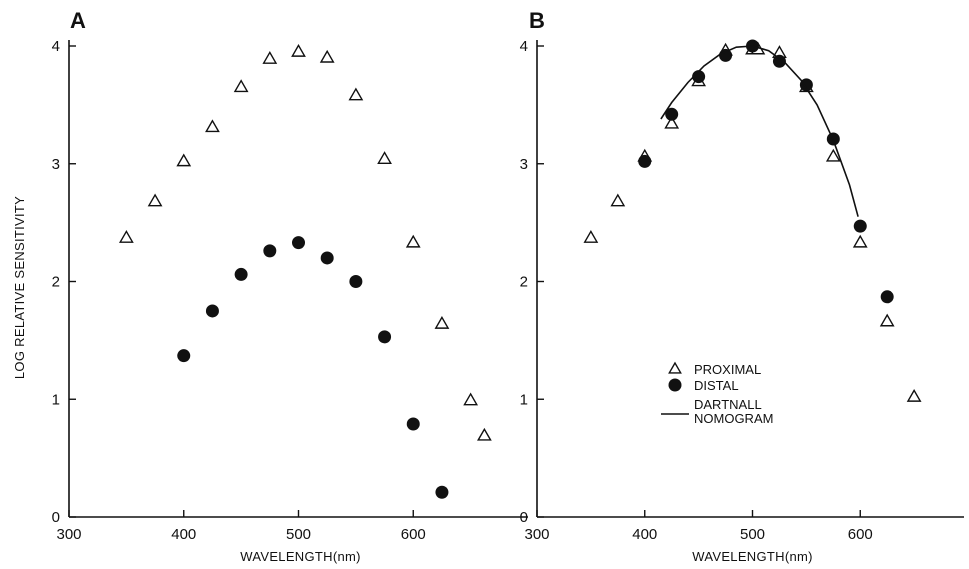 The height and width of the screenshot is (569, 969). I want to click on legend-nomogram-label-line: NOMOGRAM, so click(733, 418).